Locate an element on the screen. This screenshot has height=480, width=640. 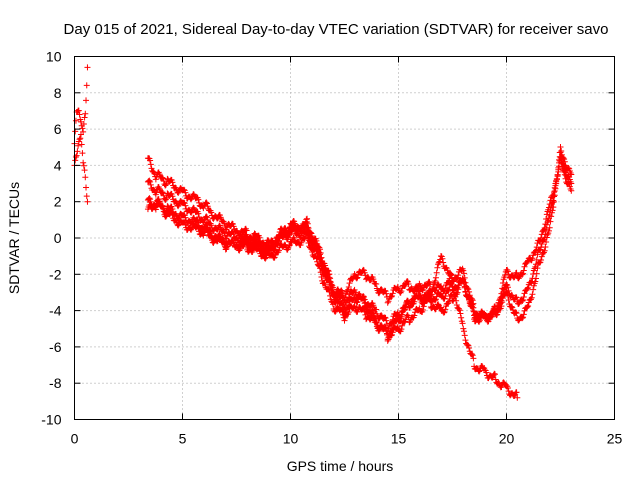
y-axis-label: SDTVAR / TECUs is located at coordinates (14, 238).